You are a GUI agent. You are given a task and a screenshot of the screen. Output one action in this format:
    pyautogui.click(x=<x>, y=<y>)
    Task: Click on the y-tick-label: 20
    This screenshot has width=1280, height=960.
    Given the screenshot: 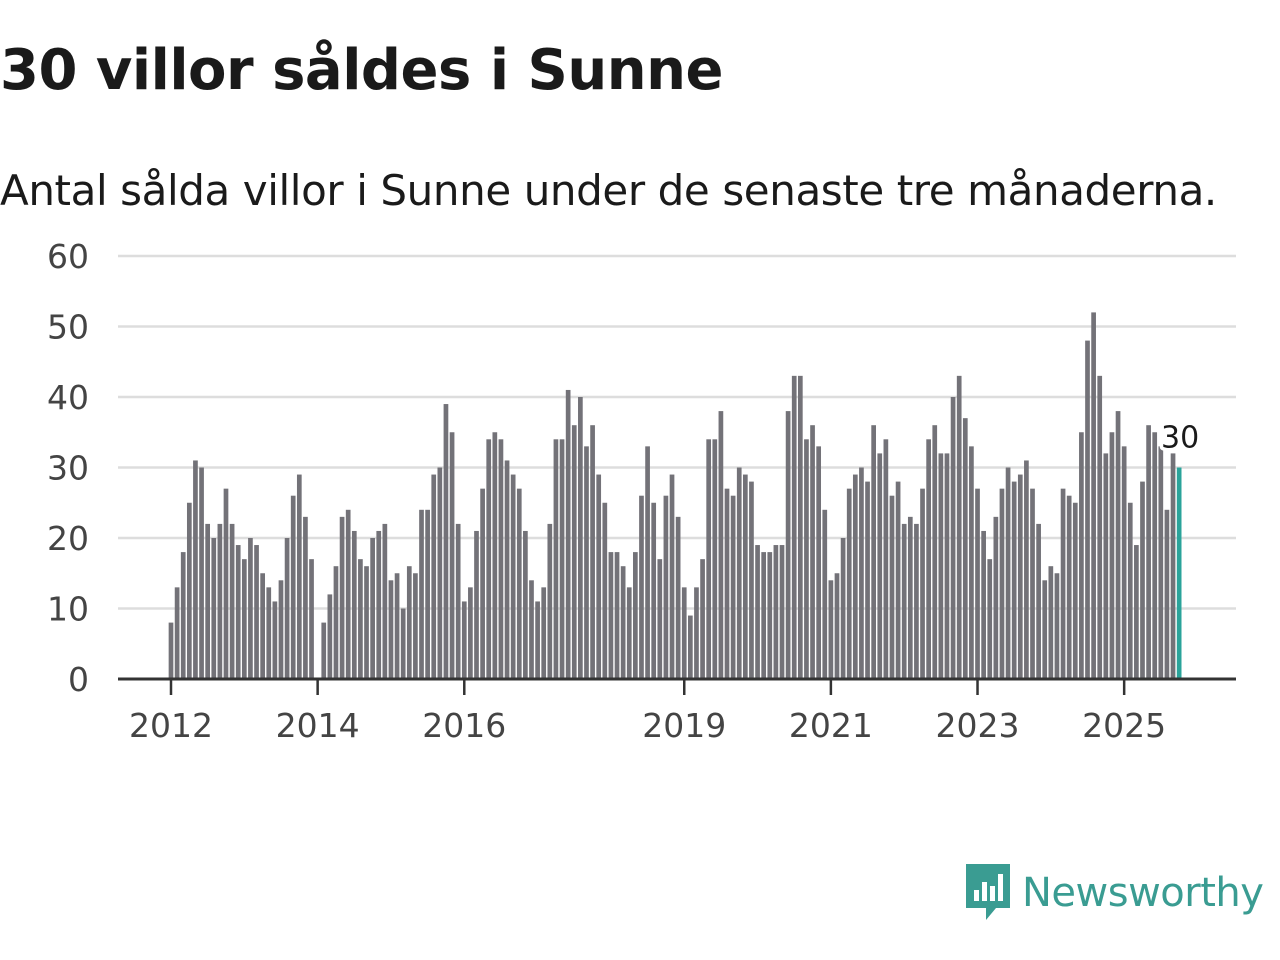 What is the action you would take?
    pyautogui.click(x=68, y=538)
    